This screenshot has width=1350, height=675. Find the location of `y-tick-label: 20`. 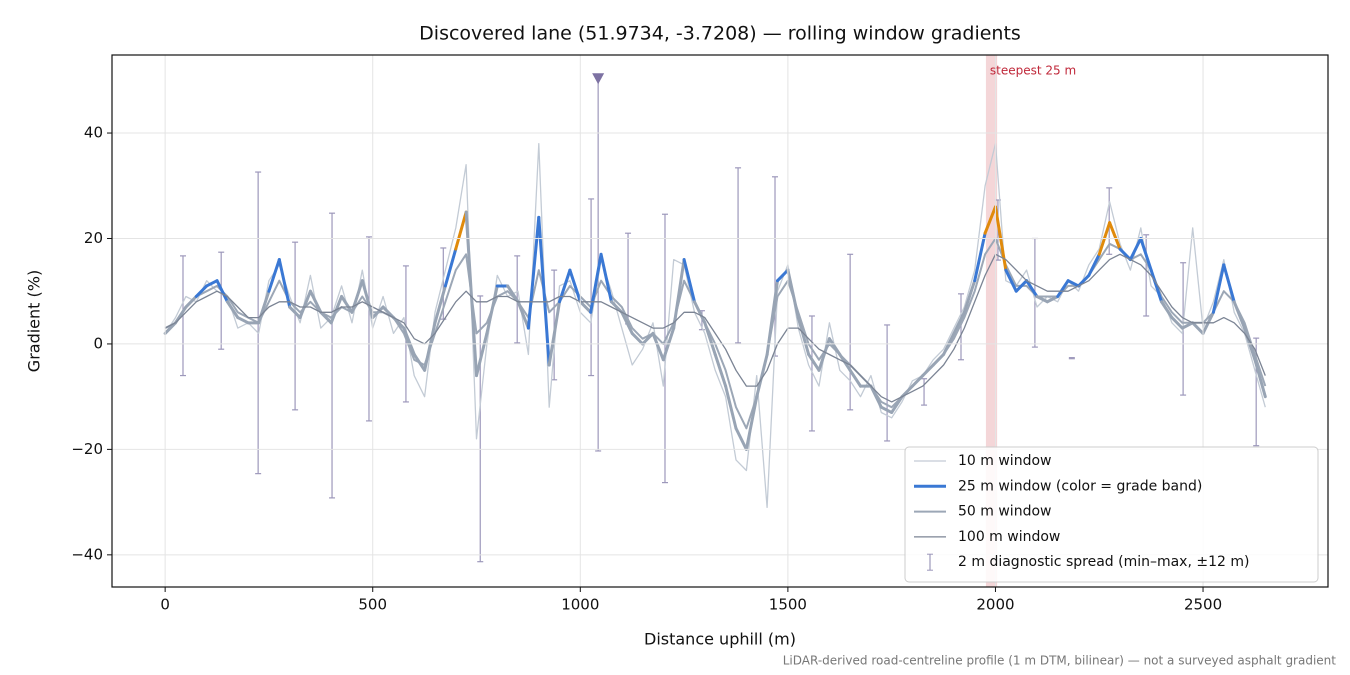

y-tick-label: 20 is located at coordinates (93, 238).